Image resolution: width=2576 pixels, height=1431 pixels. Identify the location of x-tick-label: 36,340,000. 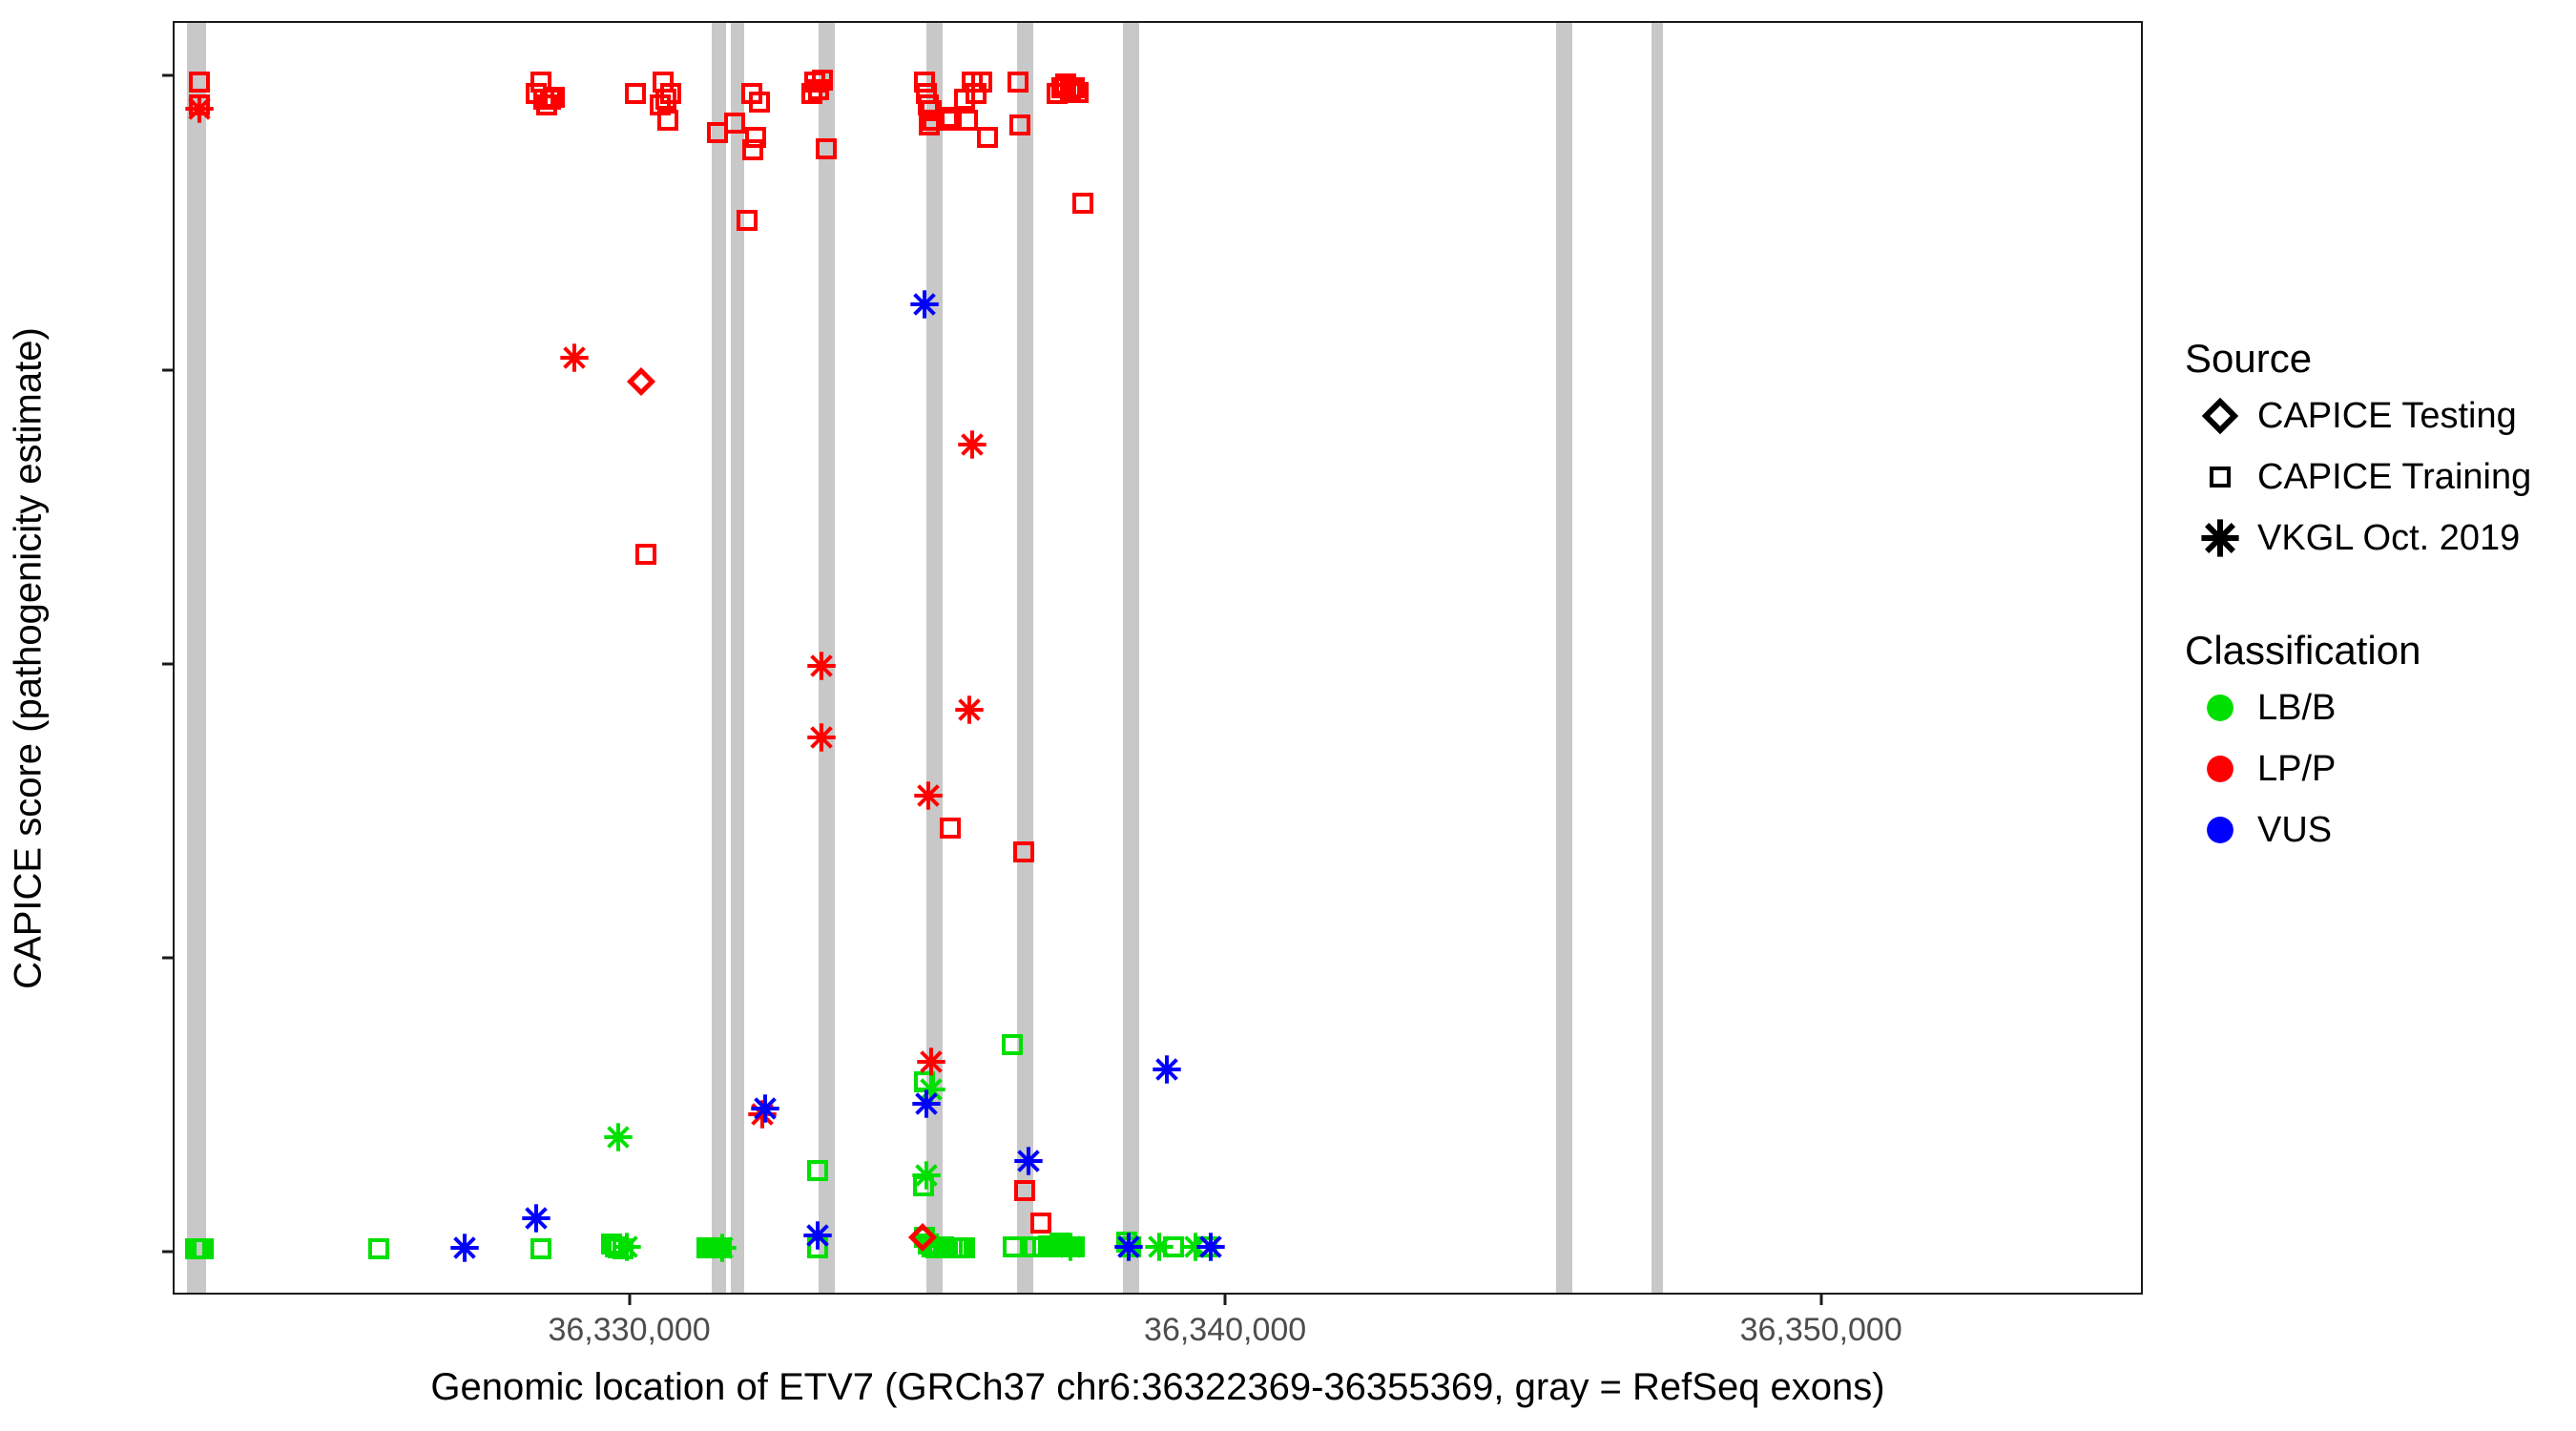
(1225, 1330).